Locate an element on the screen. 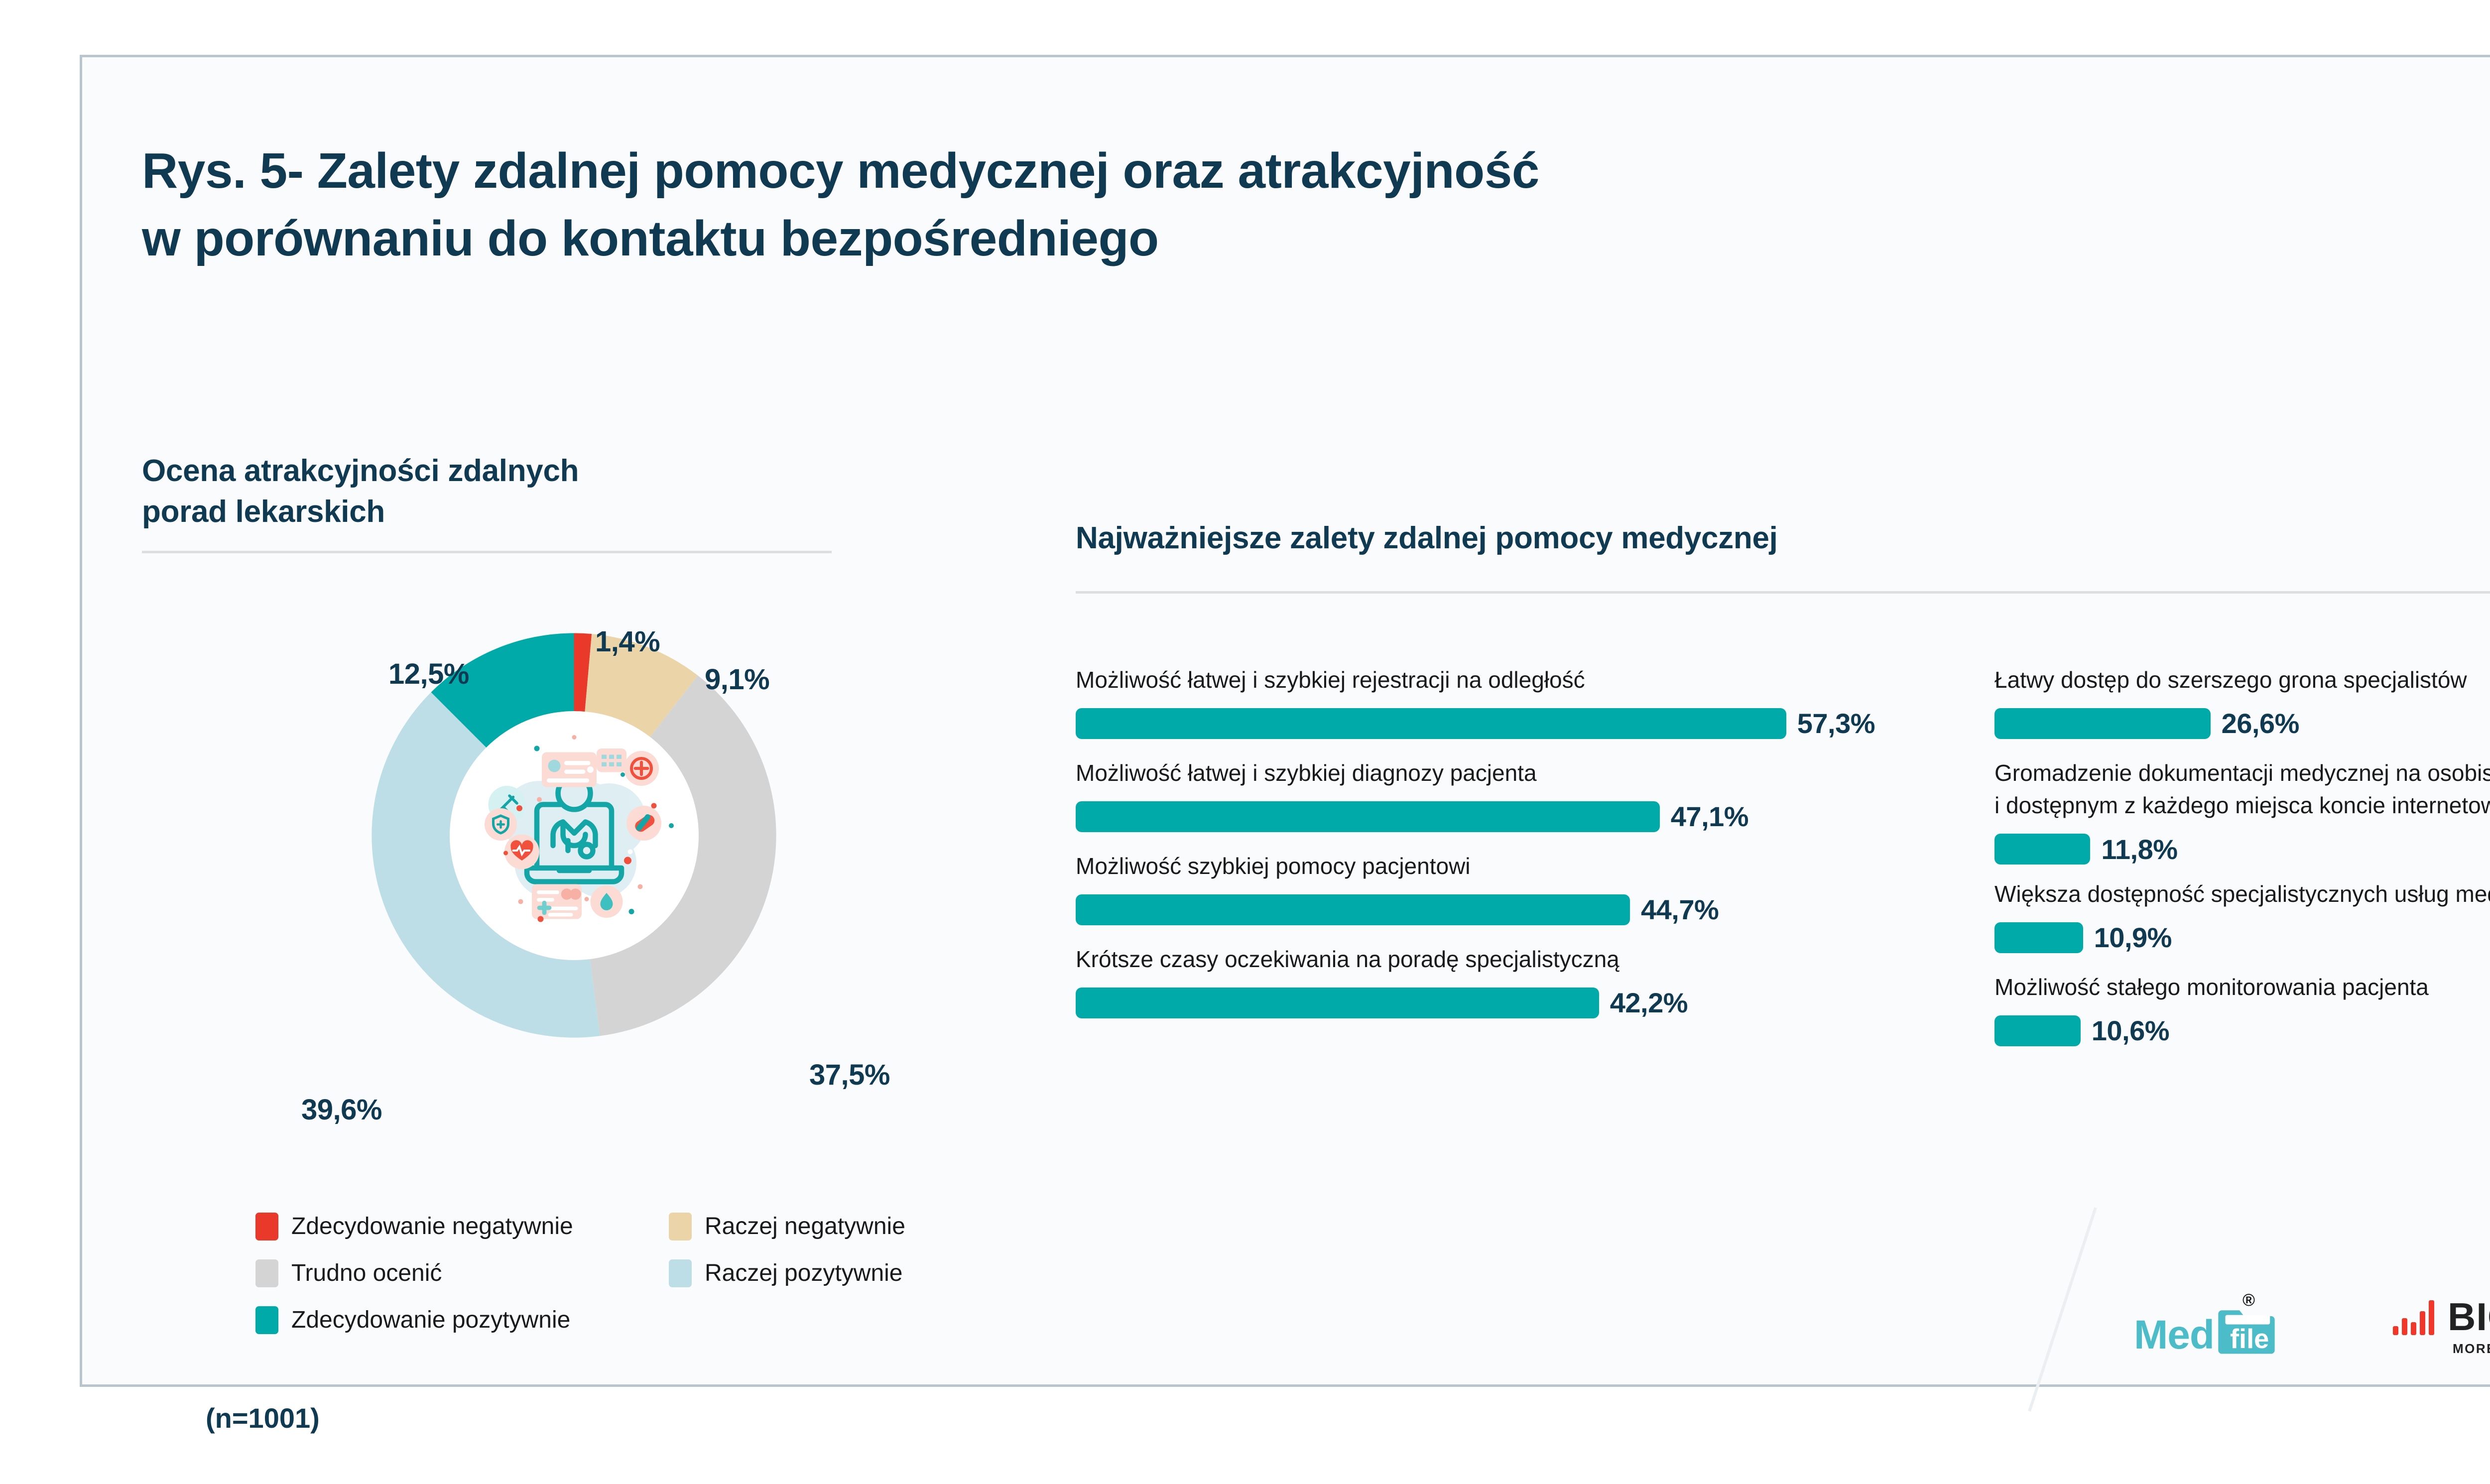 Image resolution: width=2490 pixels, height=1484 pixels. biostat-logo-top: BIOSTAT ® is located at coordinates (2441, 1317).